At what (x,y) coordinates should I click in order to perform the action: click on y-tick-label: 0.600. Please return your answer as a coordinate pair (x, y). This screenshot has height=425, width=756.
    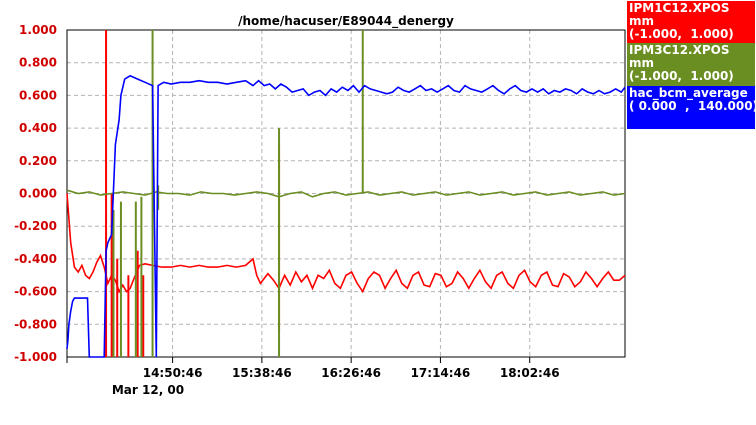
    Looking at the image, I should click on (38, 95).